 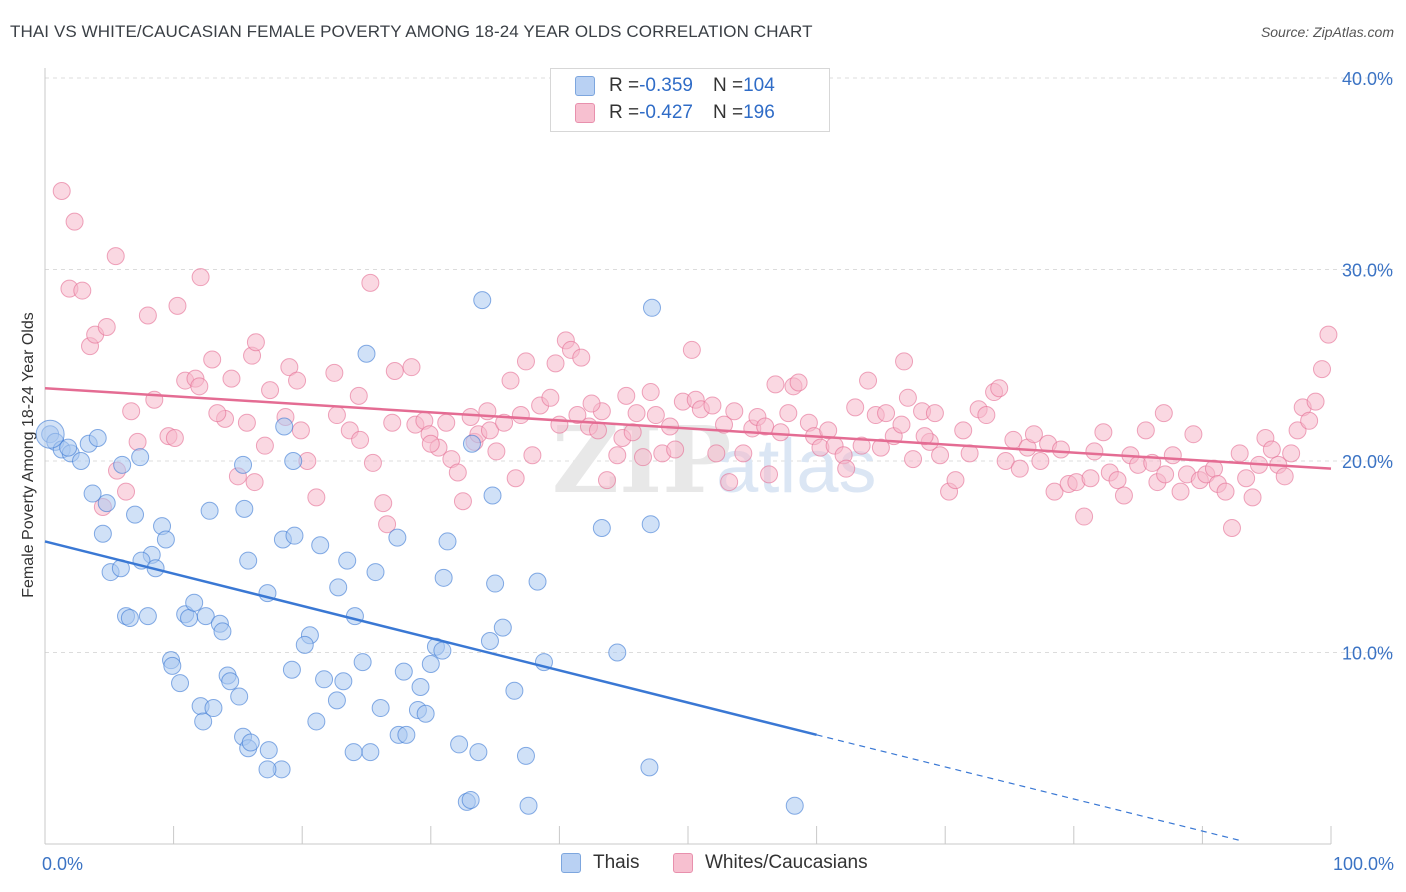 I want to click on correlation-legend: R = -0.359 N = 104 R = -0.427 N = 196, so click(x=690, y=100).